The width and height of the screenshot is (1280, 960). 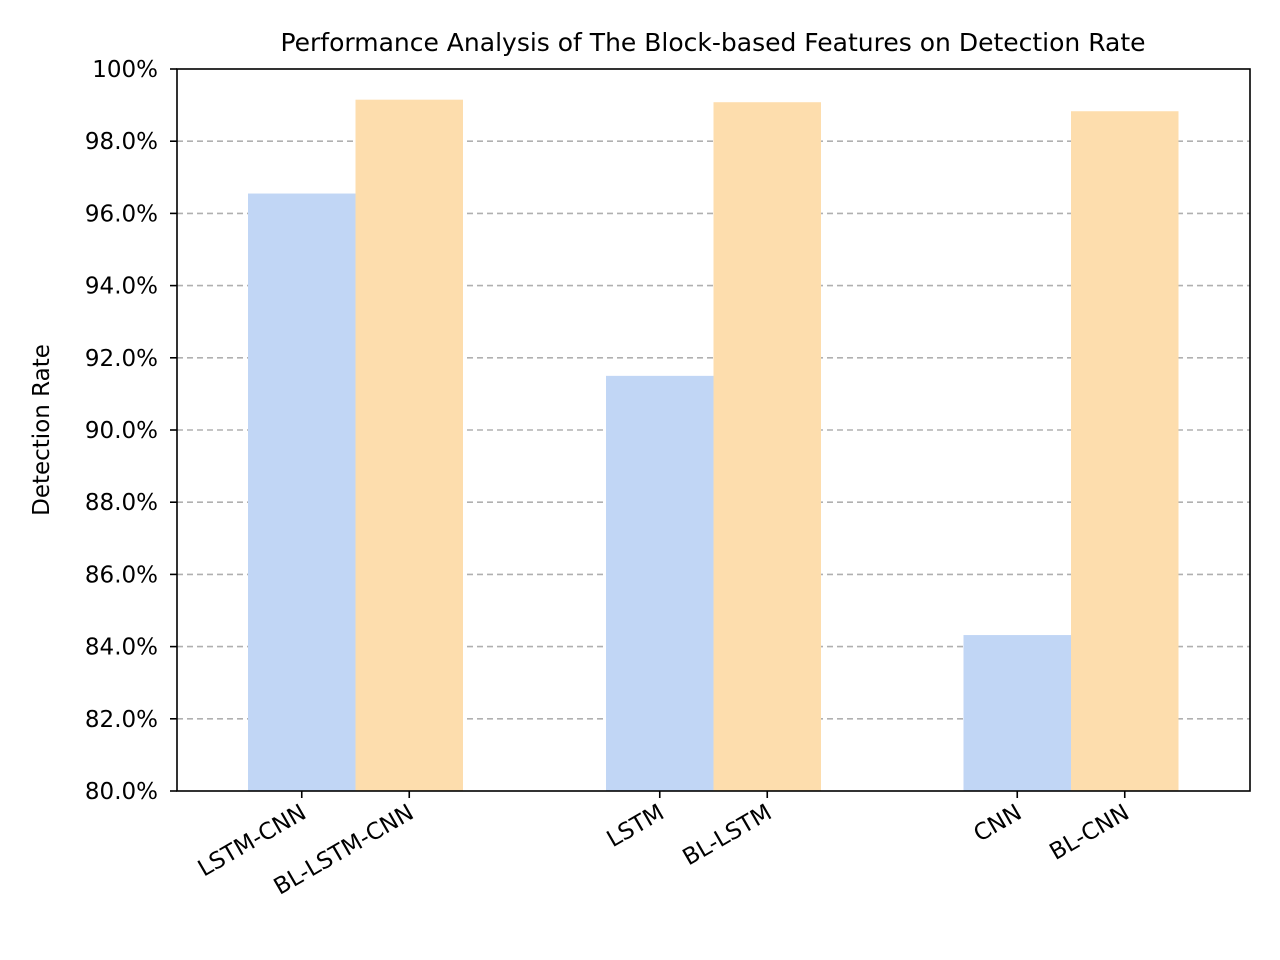 I want to click on bar-cnn, so click(x=1017, y=713).